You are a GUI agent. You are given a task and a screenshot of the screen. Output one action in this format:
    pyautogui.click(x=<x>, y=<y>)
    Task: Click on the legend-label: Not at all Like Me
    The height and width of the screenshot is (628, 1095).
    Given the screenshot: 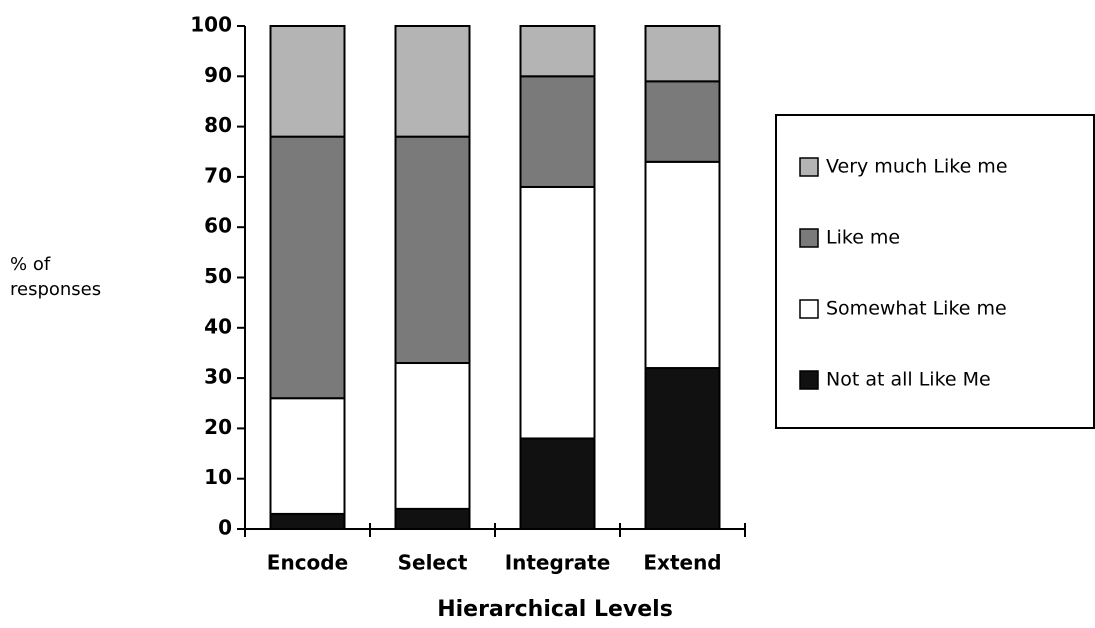 What is the action you would take?
    pyautogui.click(x=908, y=380)
    